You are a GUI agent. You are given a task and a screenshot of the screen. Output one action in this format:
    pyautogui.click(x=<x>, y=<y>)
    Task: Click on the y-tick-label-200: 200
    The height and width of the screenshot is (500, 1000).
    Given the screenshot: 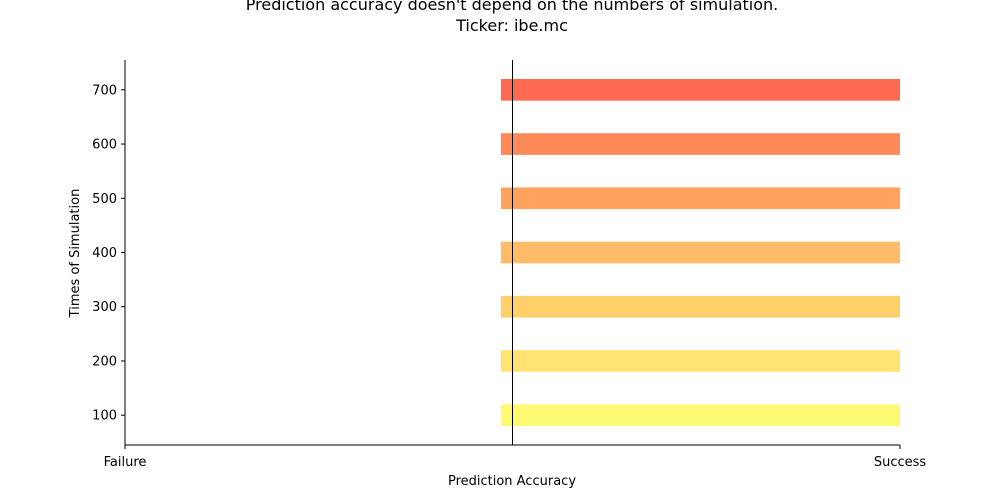 What is the action you would take?
    pyautogui.click(x=104, y=361)
    